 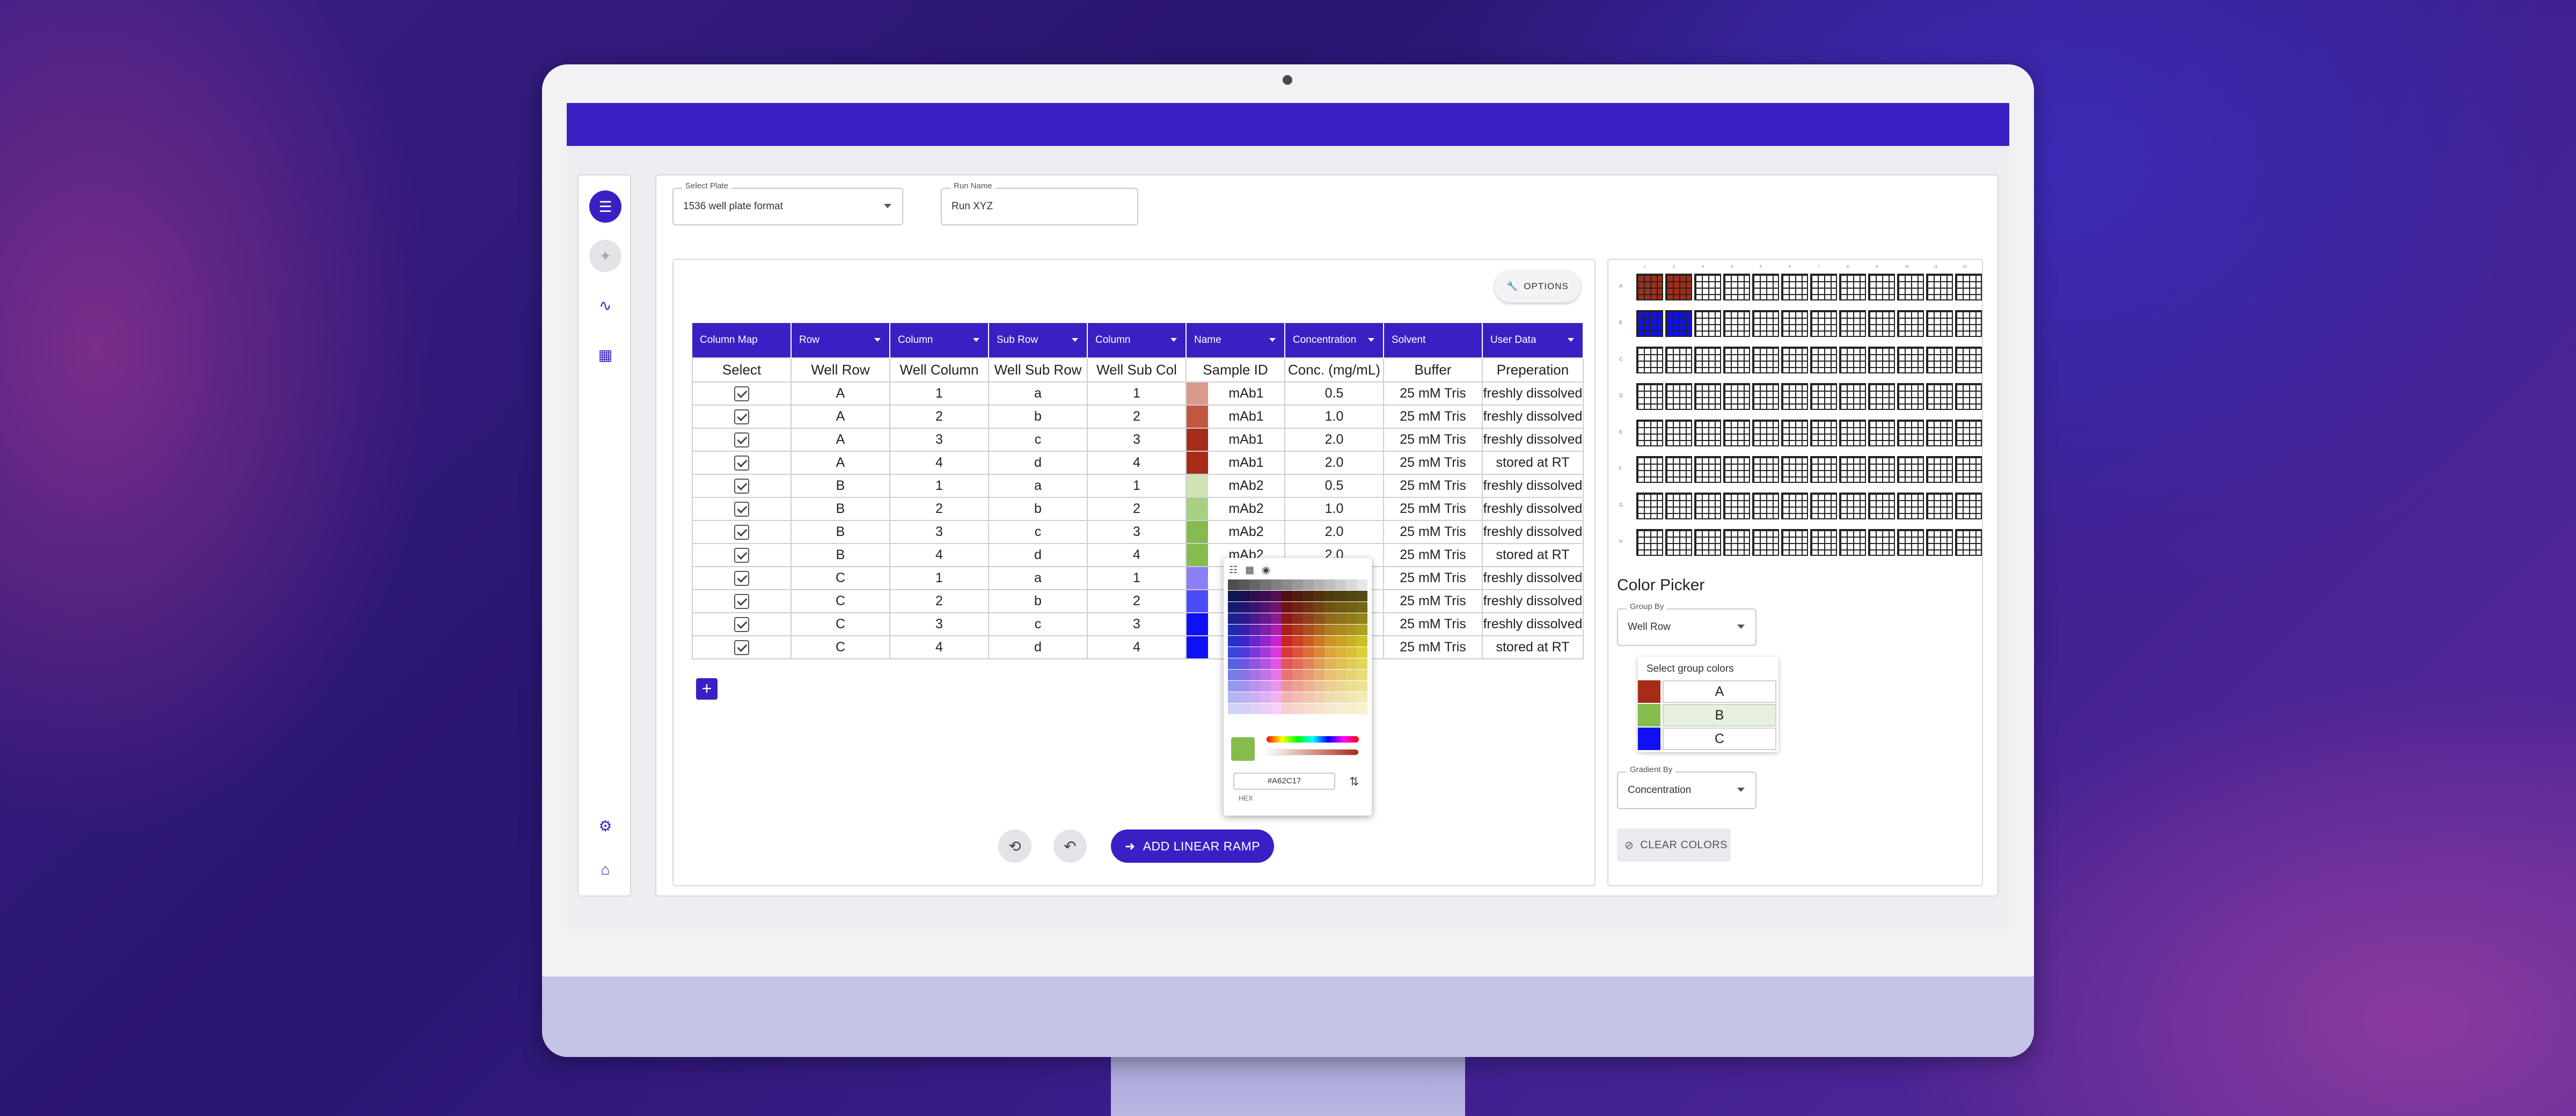 I want to click on group-by-select: Group By Well Row, so click(x=1687, y=624).